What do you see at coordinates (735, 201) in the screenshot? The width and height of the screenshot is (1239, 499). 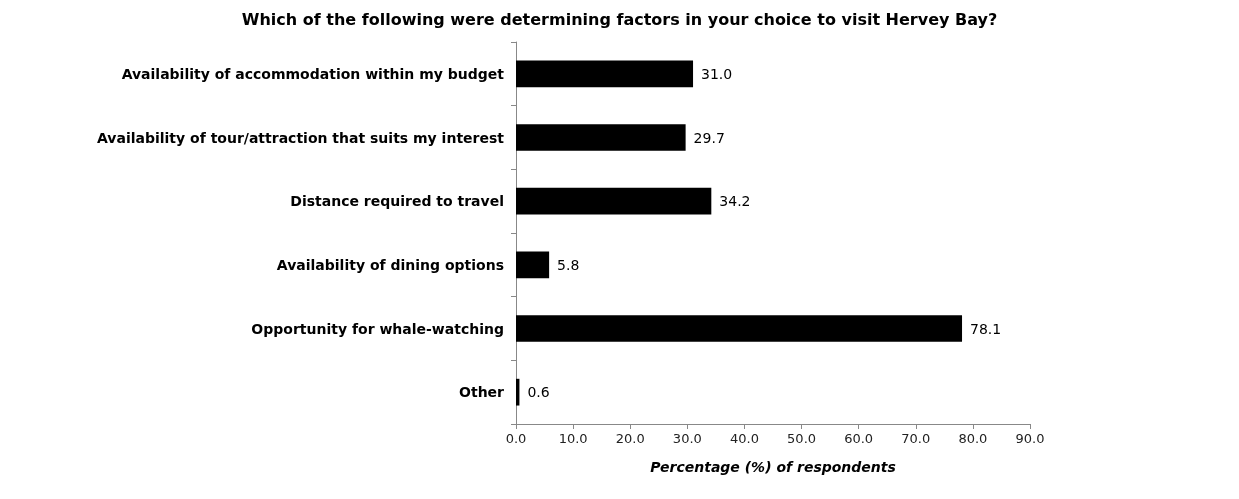 I see `data-label: 34.2` at bounding box center [735, 201].